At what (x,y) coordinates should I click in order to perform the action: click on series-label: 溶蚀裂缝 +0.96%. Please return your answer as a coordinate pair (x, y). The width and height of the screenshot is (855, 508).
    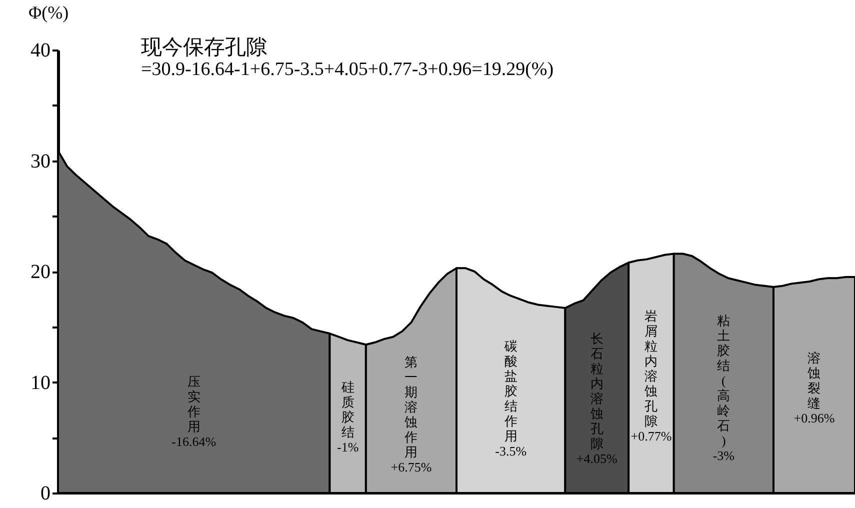
    Looking at the image, I should click on (814, 388).